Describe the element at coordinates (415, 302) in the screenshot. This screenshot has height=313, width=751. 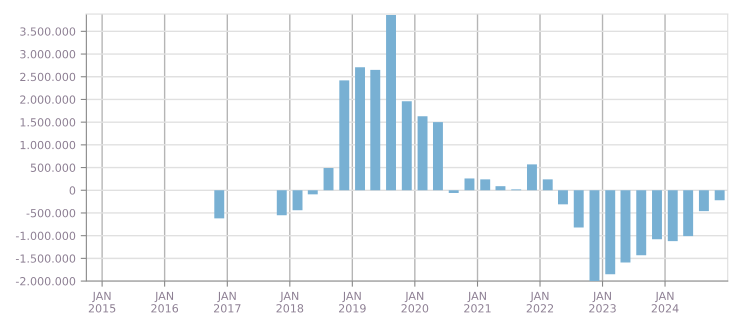
I see `x-tick-label: JAN 2020` at that location.